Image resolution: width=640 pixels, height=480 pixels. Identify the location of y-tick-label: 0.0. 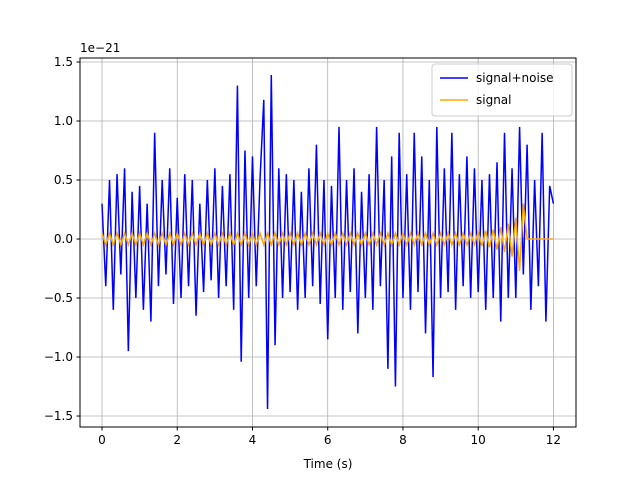
(63, 239).